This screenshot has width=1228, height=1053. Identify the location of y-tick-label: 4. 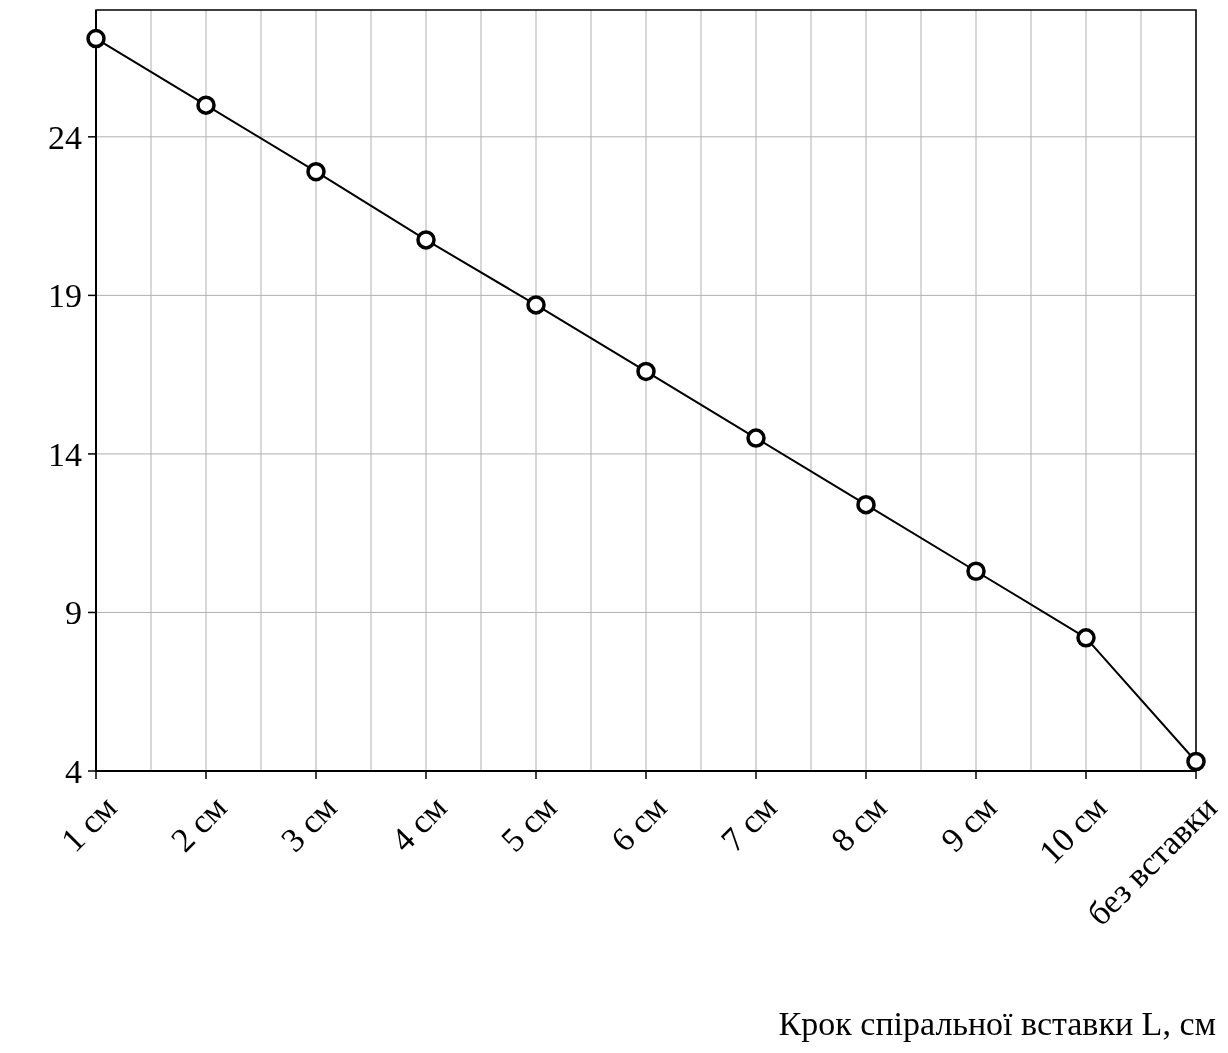
(73, 771).